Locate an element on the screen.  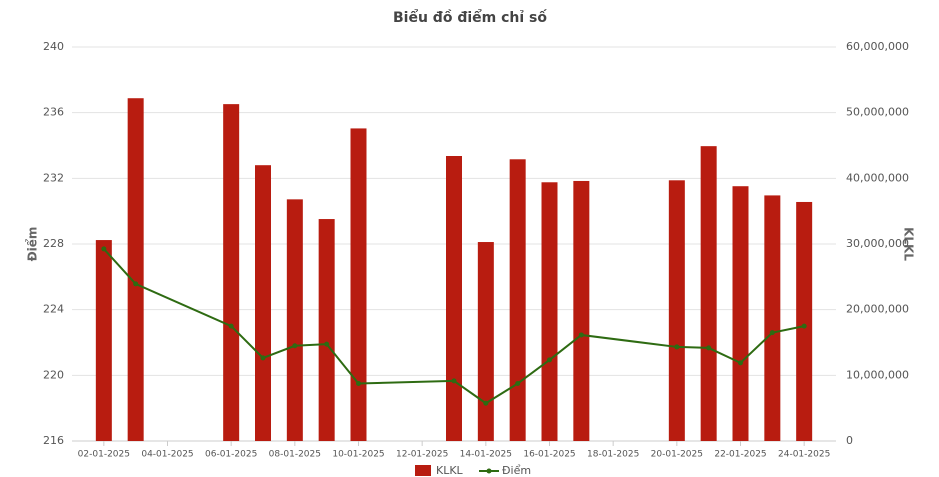
x-tick-label: 22-01-2025 is located at coordinates (740, 455).